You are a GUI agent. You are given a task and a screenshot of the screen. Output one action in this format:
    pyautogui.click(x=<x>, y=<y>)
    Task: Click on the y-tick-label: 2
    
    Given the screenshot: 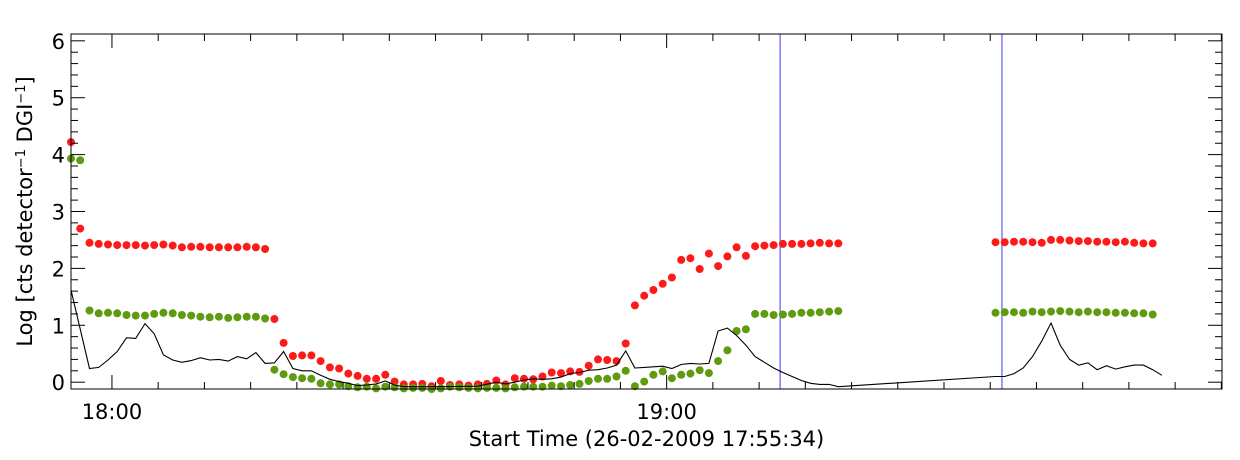 What is the action you would take?
    pyautogui.click(x=58, y=269)
    